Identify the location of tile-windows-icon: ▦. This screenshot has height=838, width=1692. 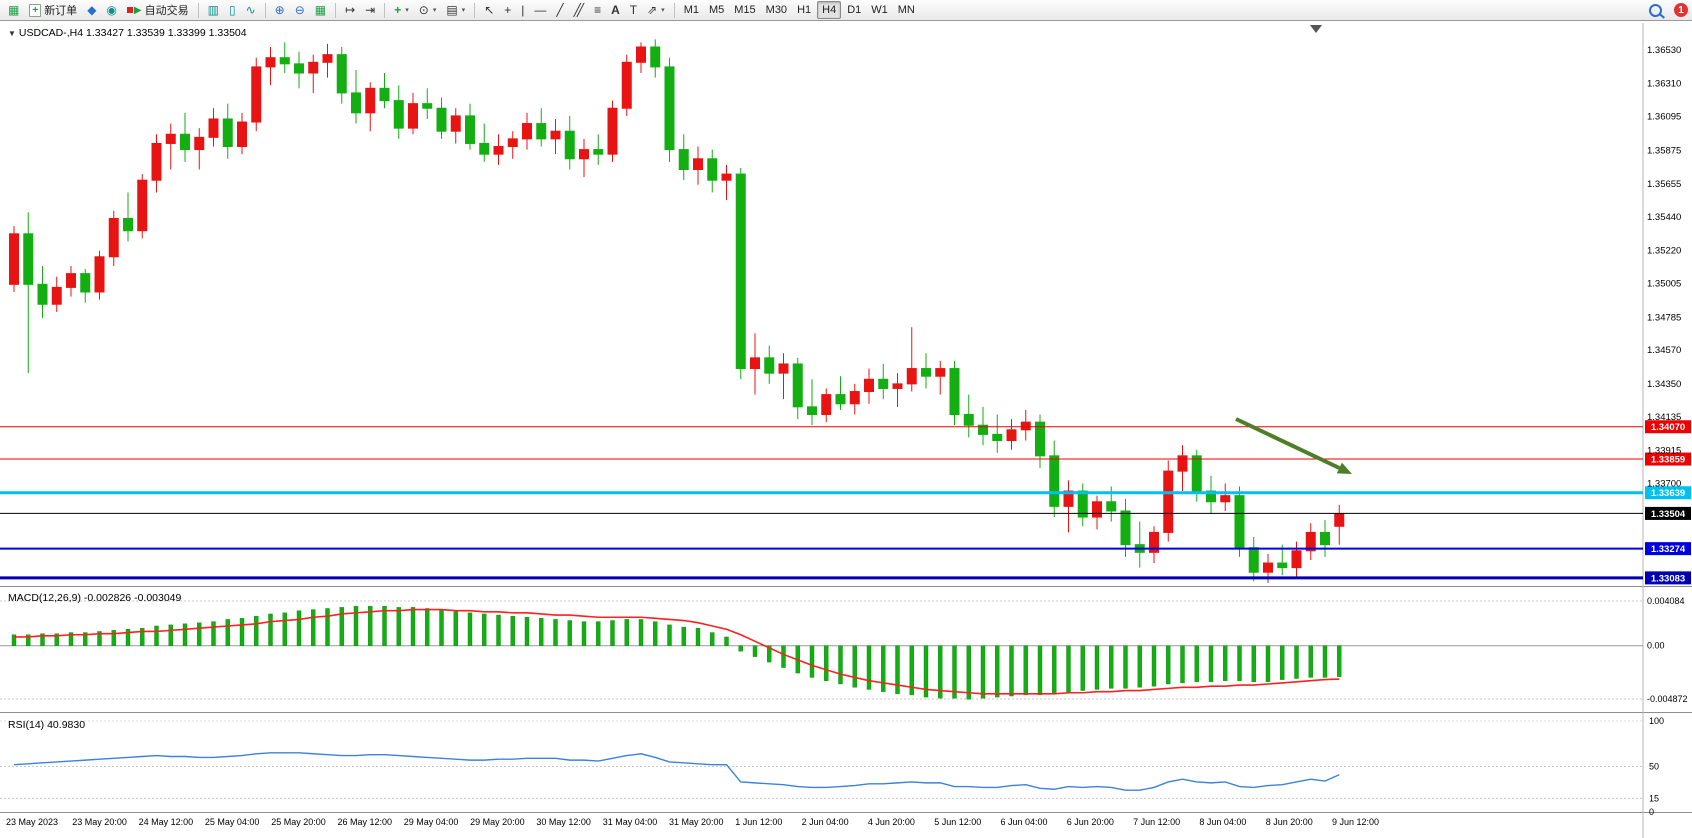
(320, 10).